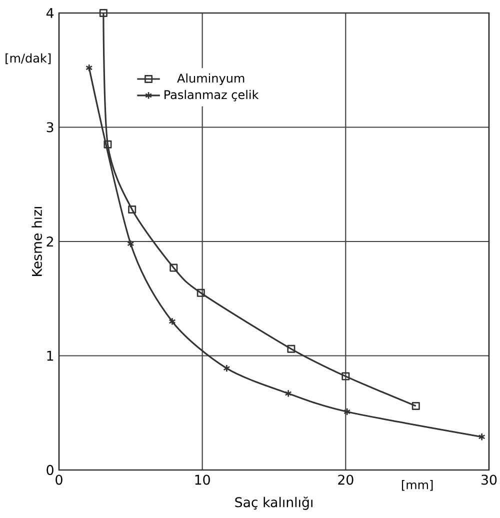 The width and height of the screenshot is (500, 518). I want to click on y-axis-title: Kesme hızı, so click(37, 241).